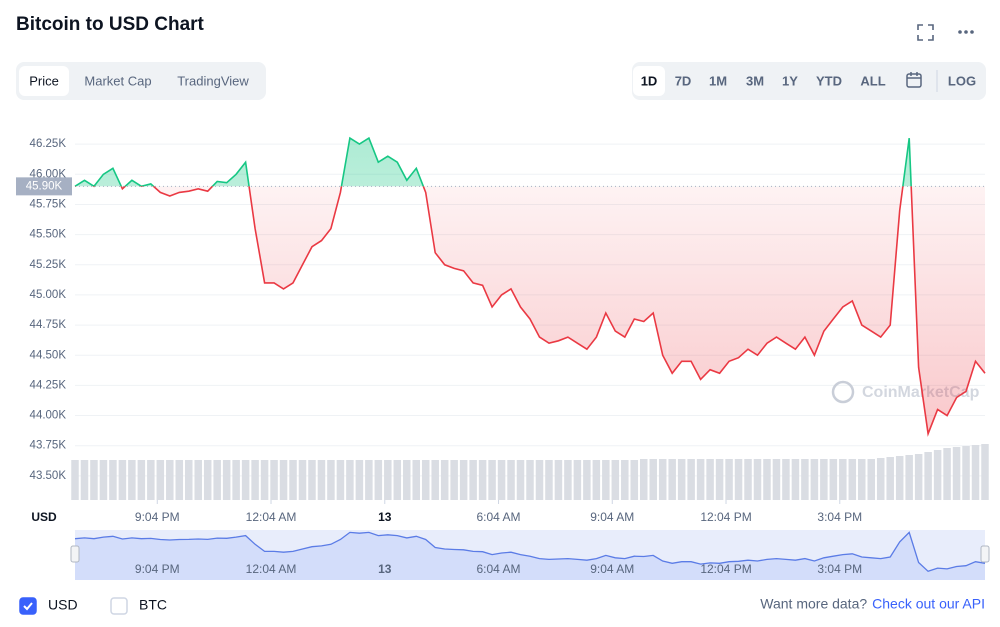 The height and width of the screenshot is (627, 1000). What do you see at coordinates (48, 325) in the screenshot?
I see `y-tick-label: 44.75K` at bounding box center [48, 325].